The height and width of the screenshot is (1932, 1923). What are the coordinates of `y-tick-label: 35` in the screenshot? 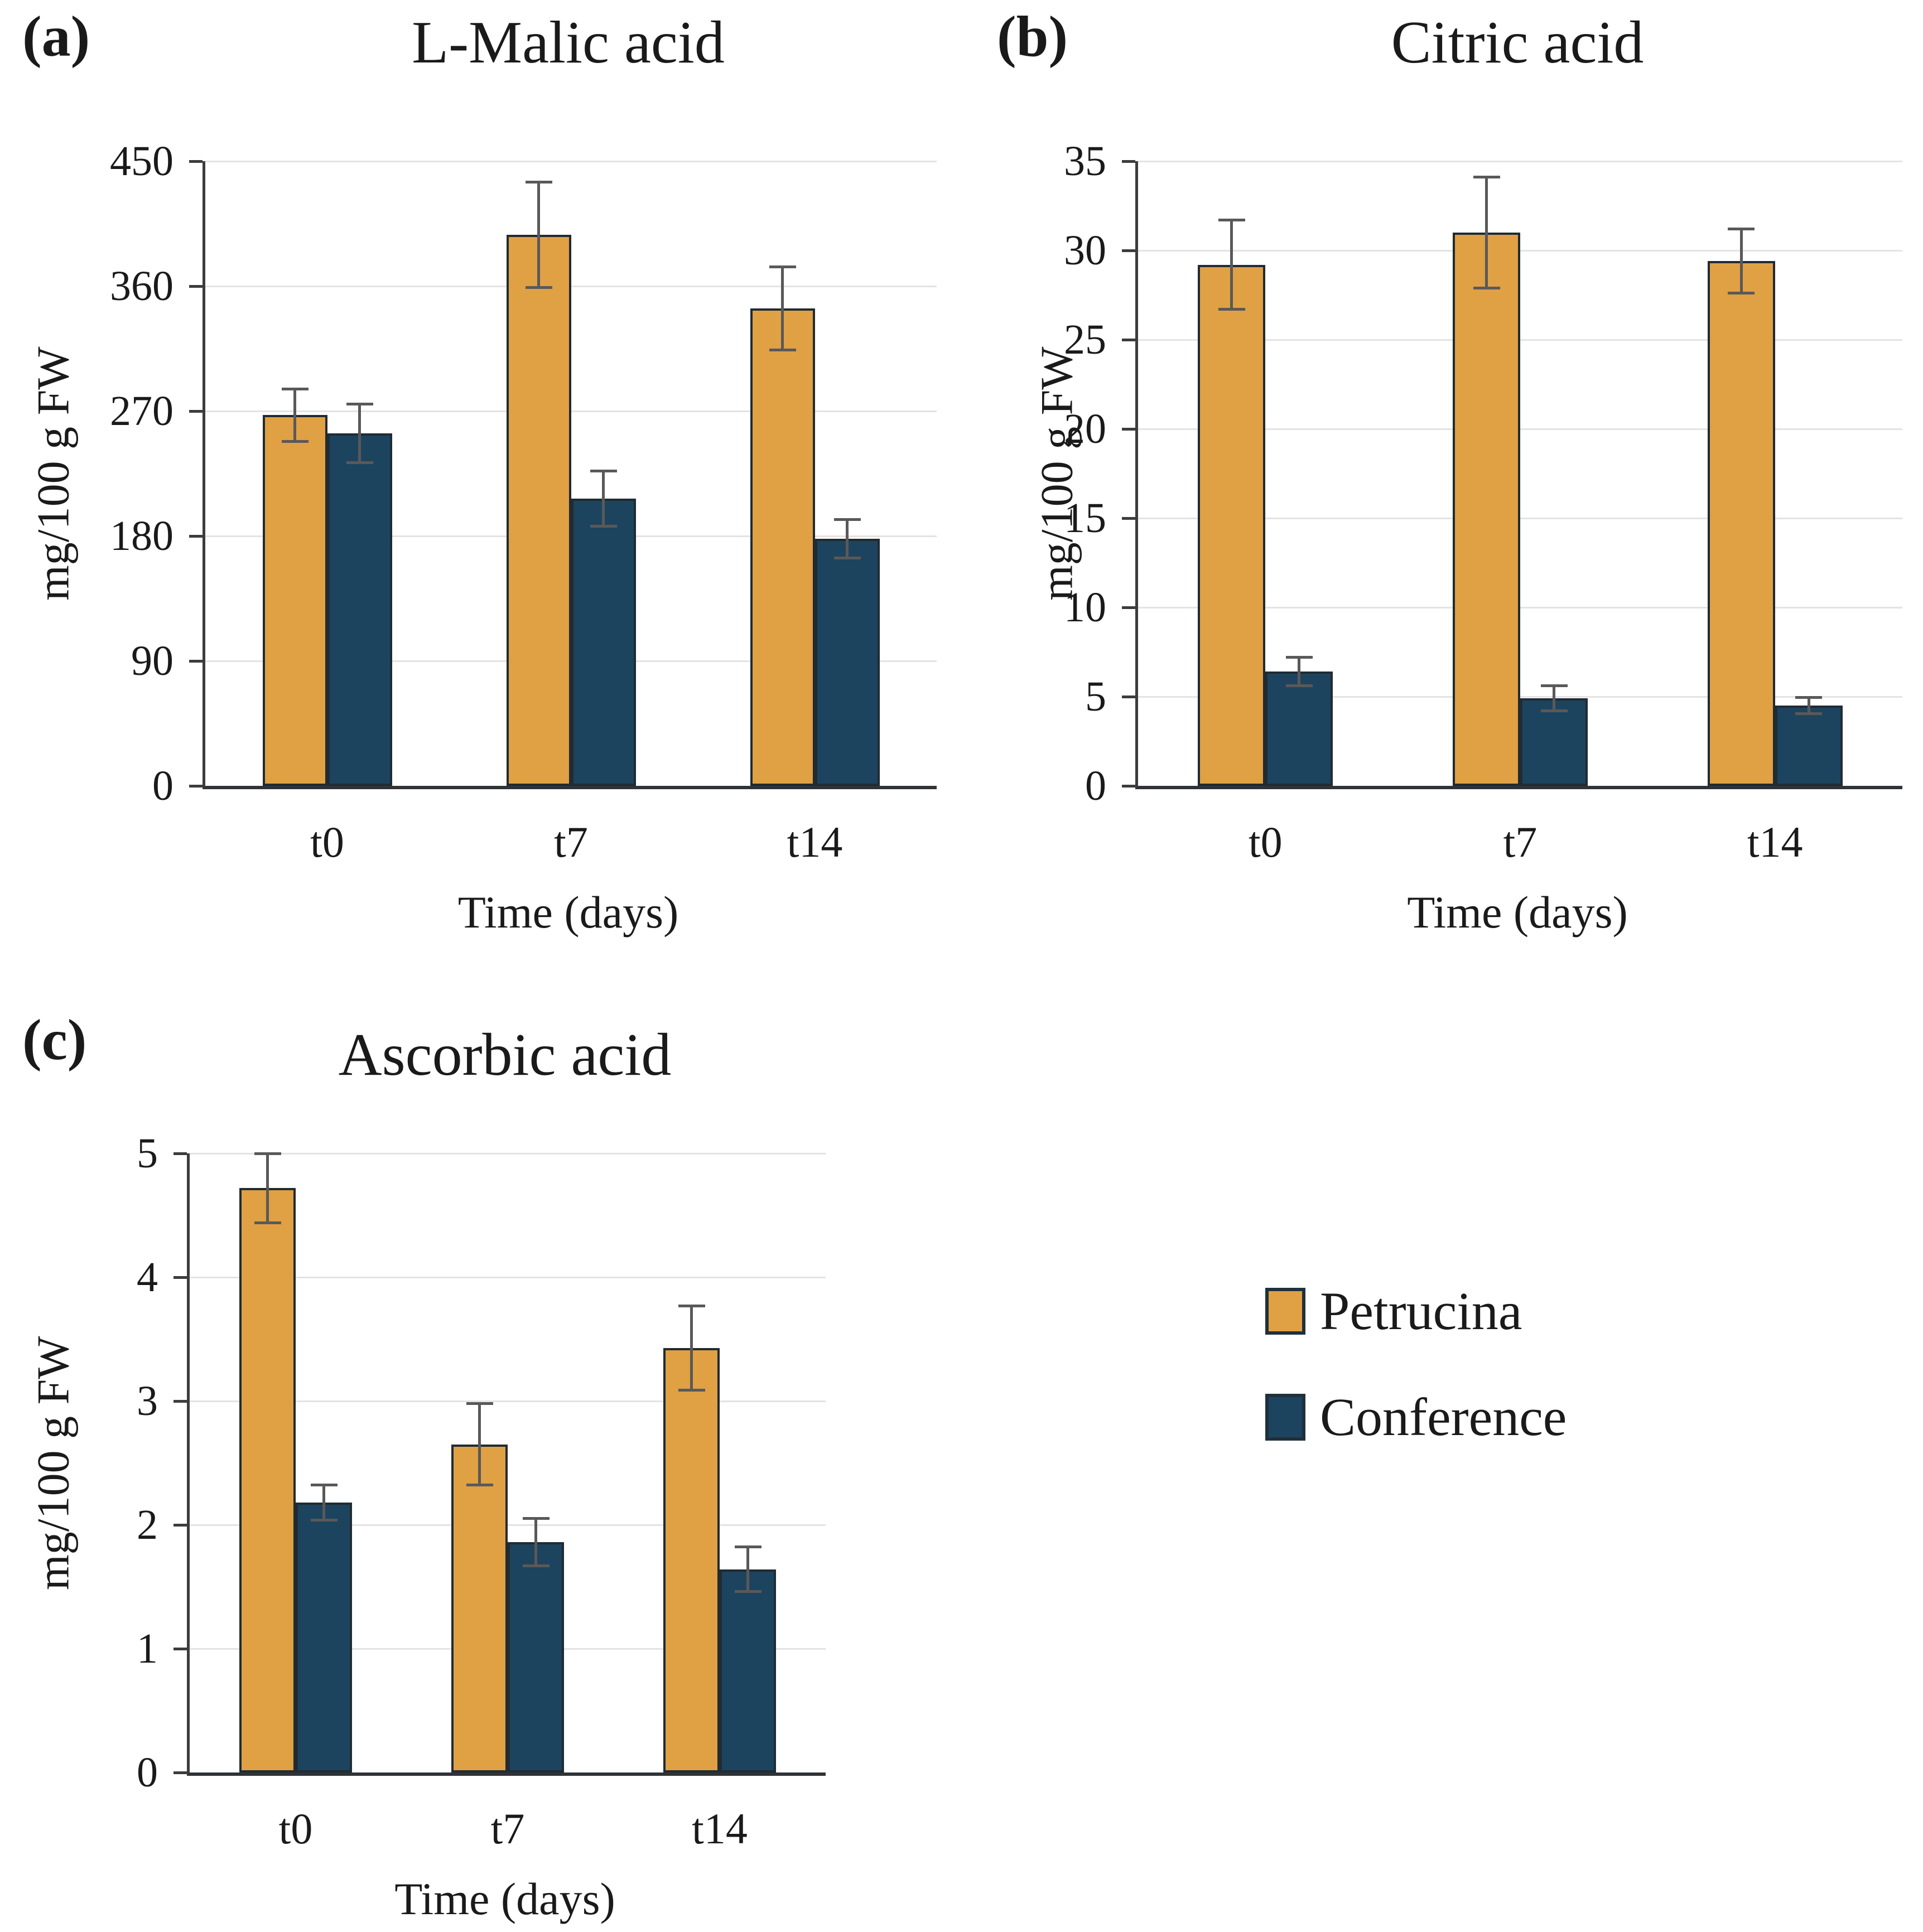 It's located at (1085, 161).